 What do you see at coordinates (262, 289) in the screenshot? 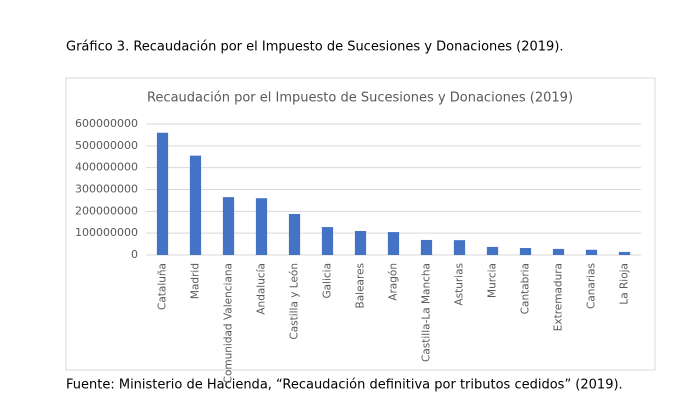
I see `x-tick-label: Andalucía` at bounding box center [262, 289].